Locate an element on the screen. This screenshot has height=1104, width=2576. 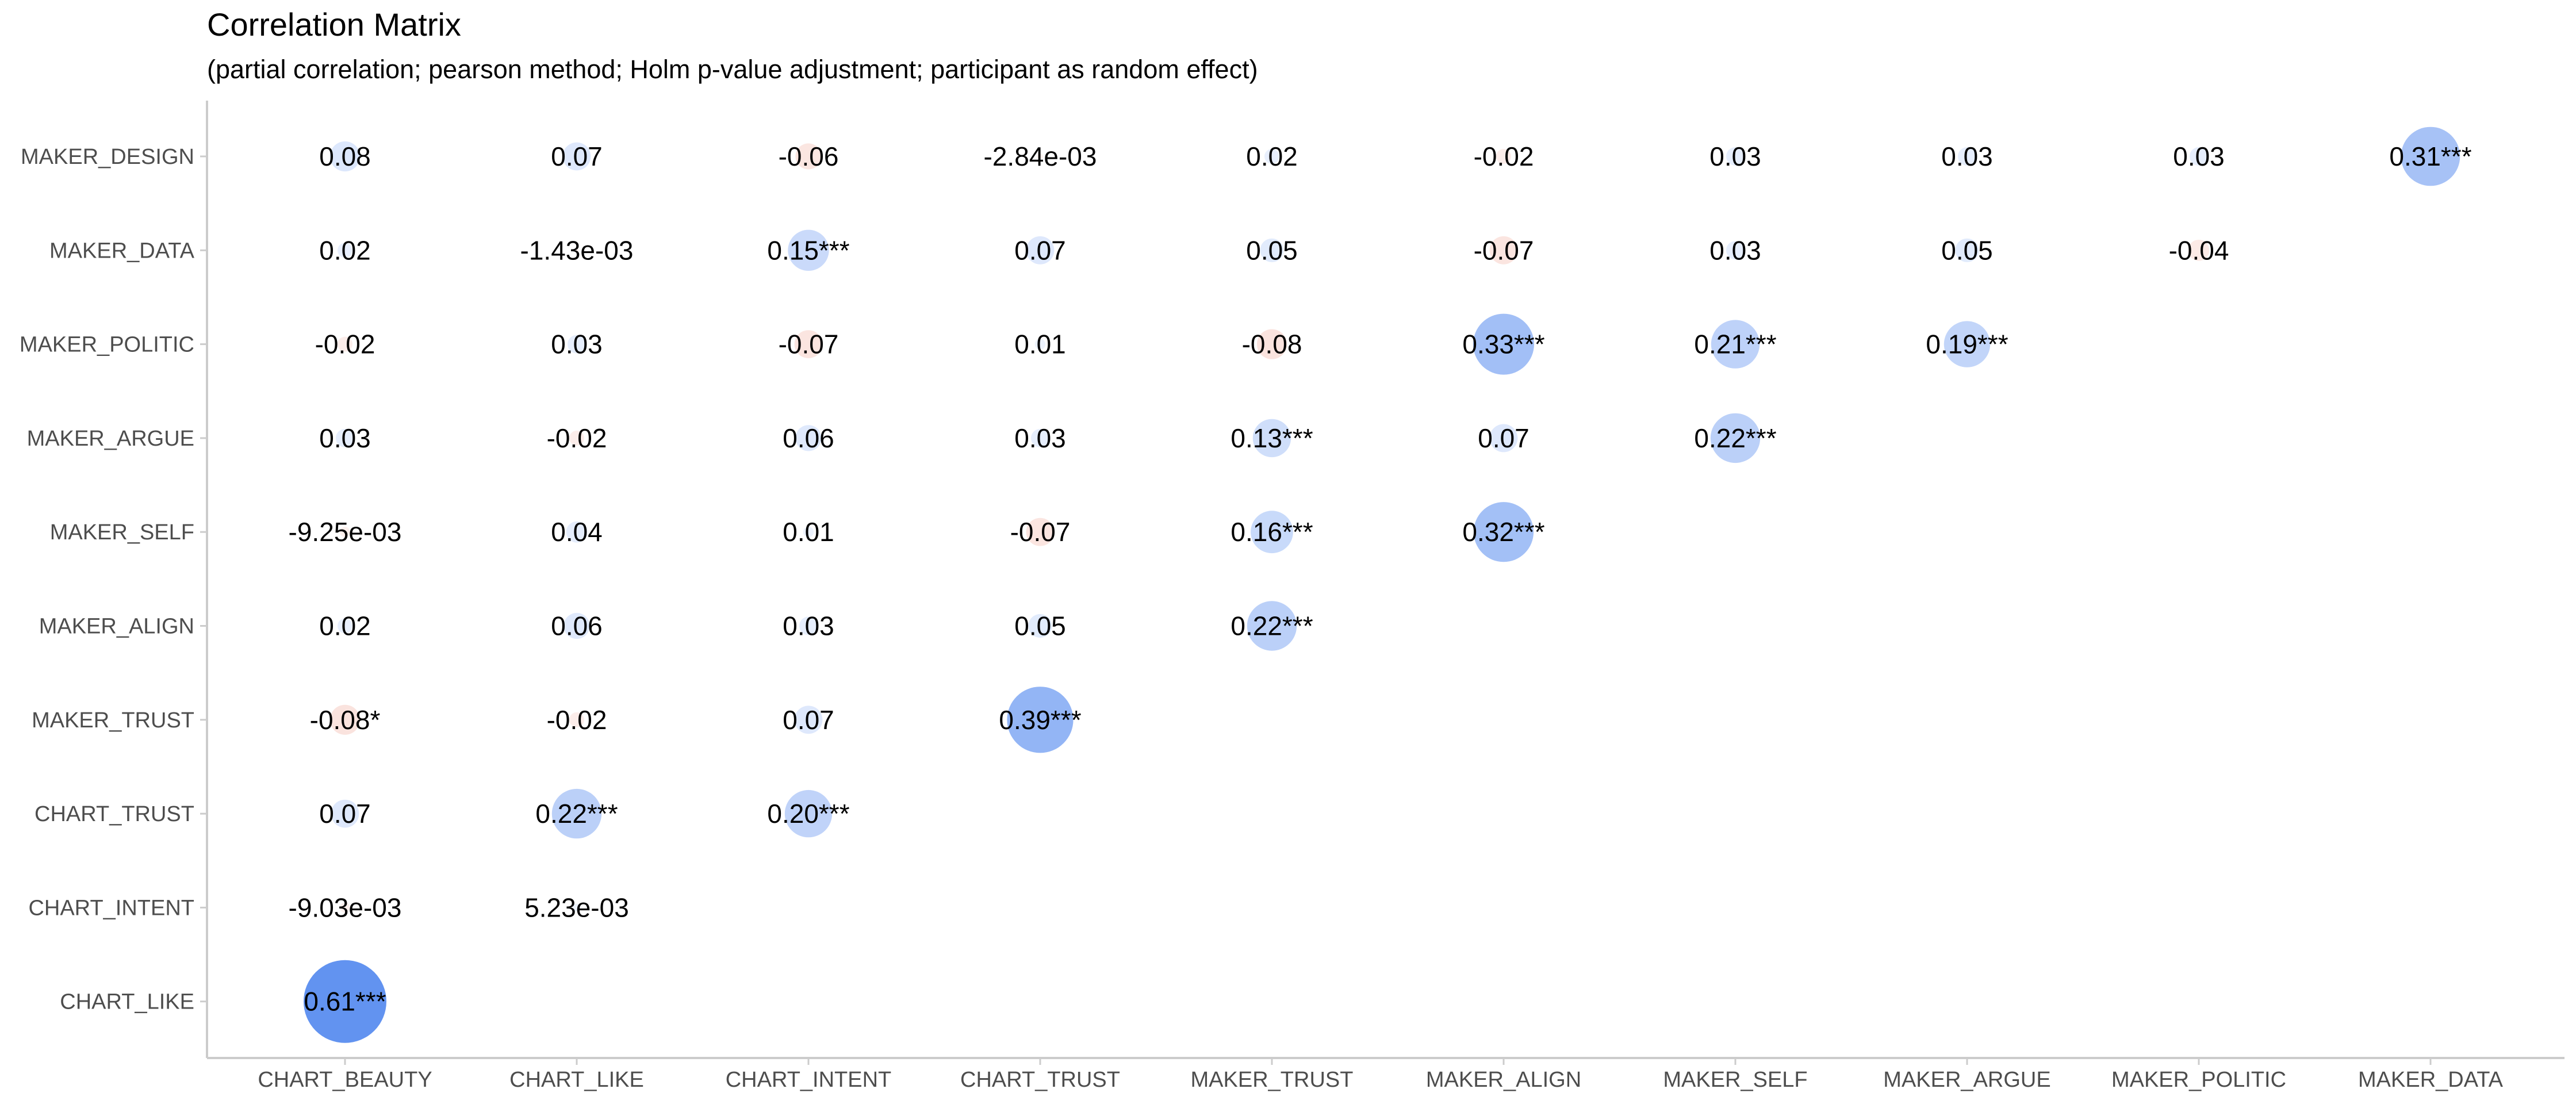
y-tick-label-maker-politic: MAKER_POLITIC is located at coordinates (107, 345).